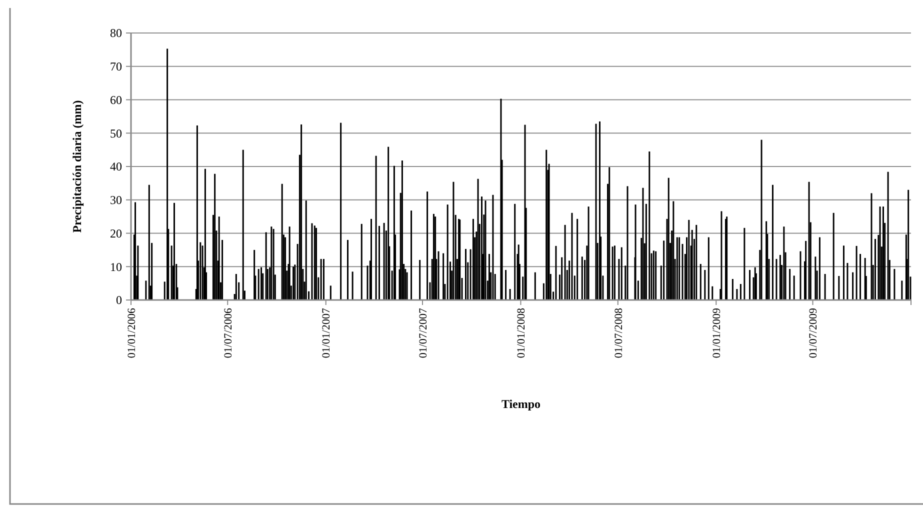 This screenshot has width=923, height=514. Describe the element at coordinates (326, 333) in the screenshot. I see `x-tick-label: 01/01/2007` at that location.